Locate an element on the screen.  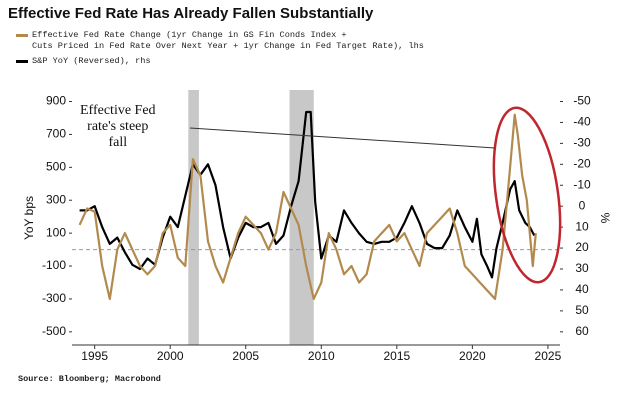
x-tick-label: 2000 is located at coordinates (170, 356).